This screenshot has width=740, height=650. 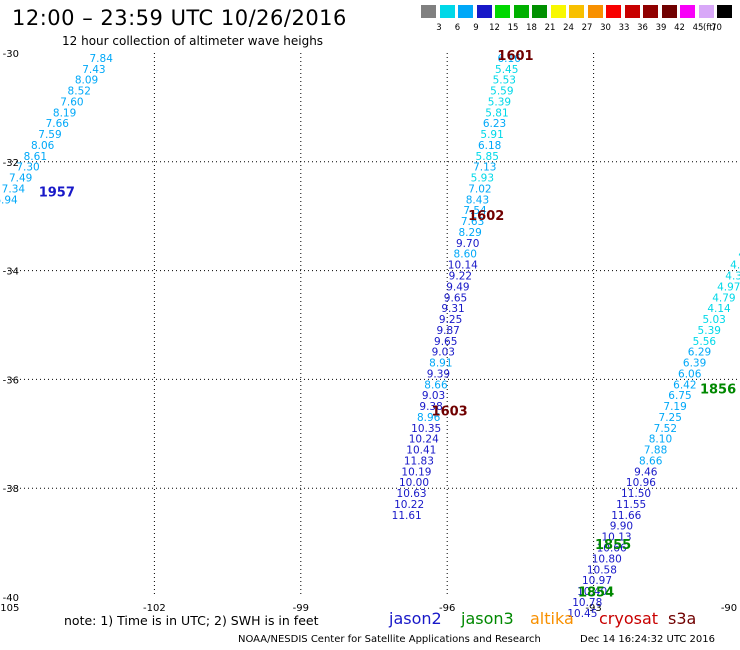 I want to click on swh-value-label: 5.59, so click(x=501, y=92).